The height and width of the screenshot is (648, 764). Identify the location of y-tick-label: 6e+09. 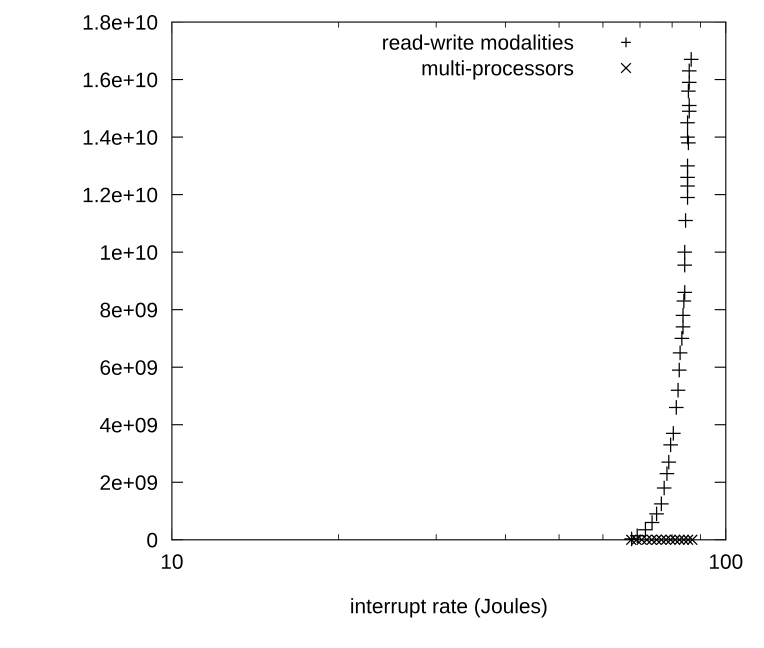
(129, 367).